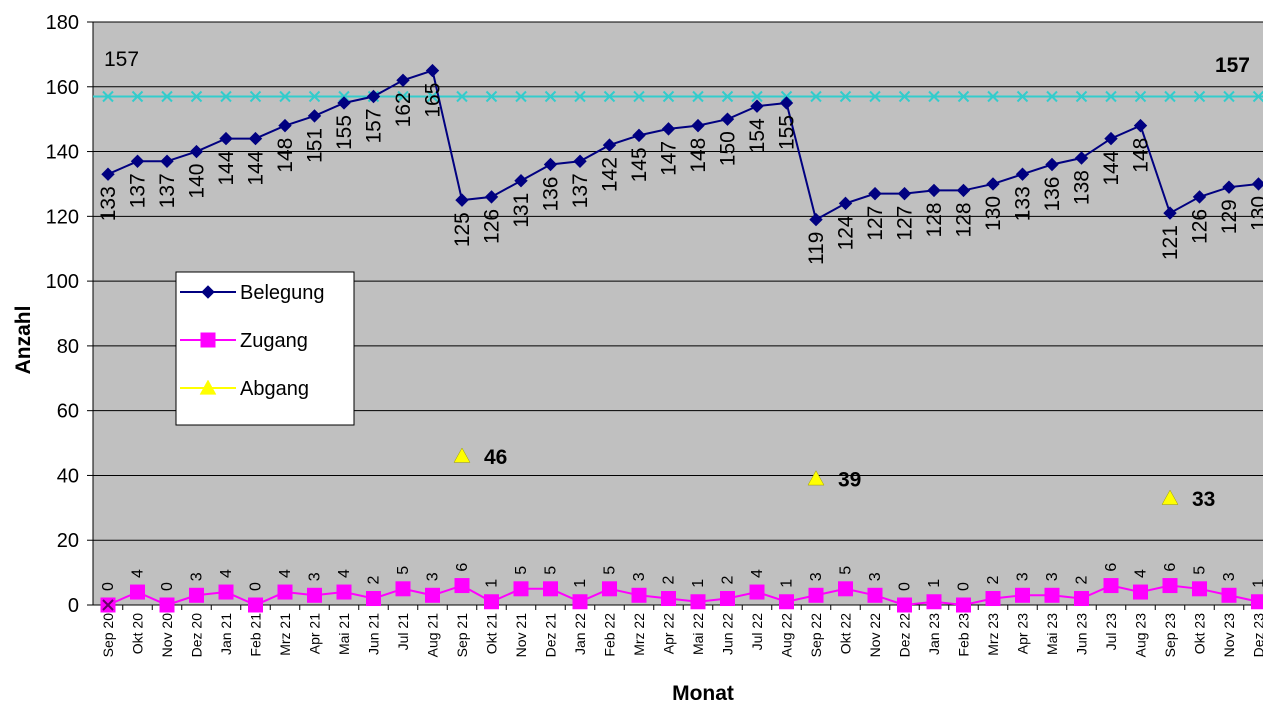 Image resolution: width=1263 pixels, height=711 pixels. Describe the element at coordinates (669, 158) in the screenshot. I see `series-belegung-data-label: 147` at that location.